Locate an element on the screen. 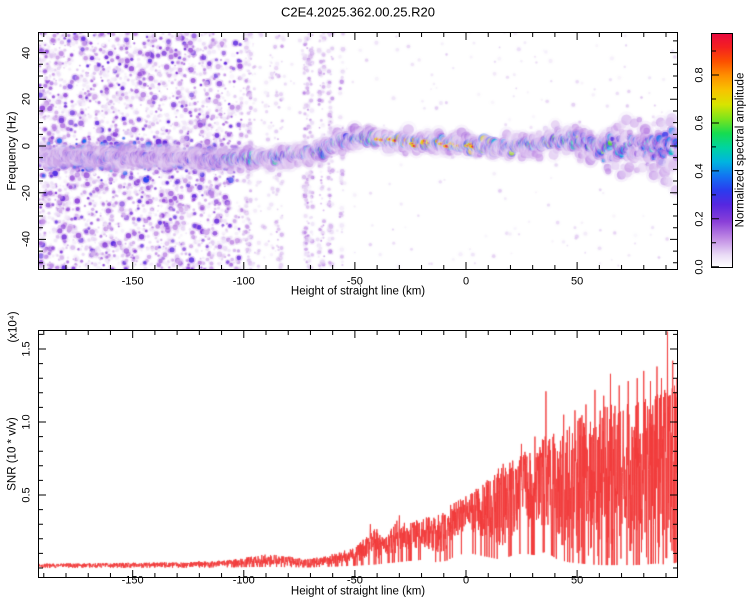 This screenshot has height=600, width=750. spectrogram-x-tick-label: 50 is located at coordinates (577, 281).